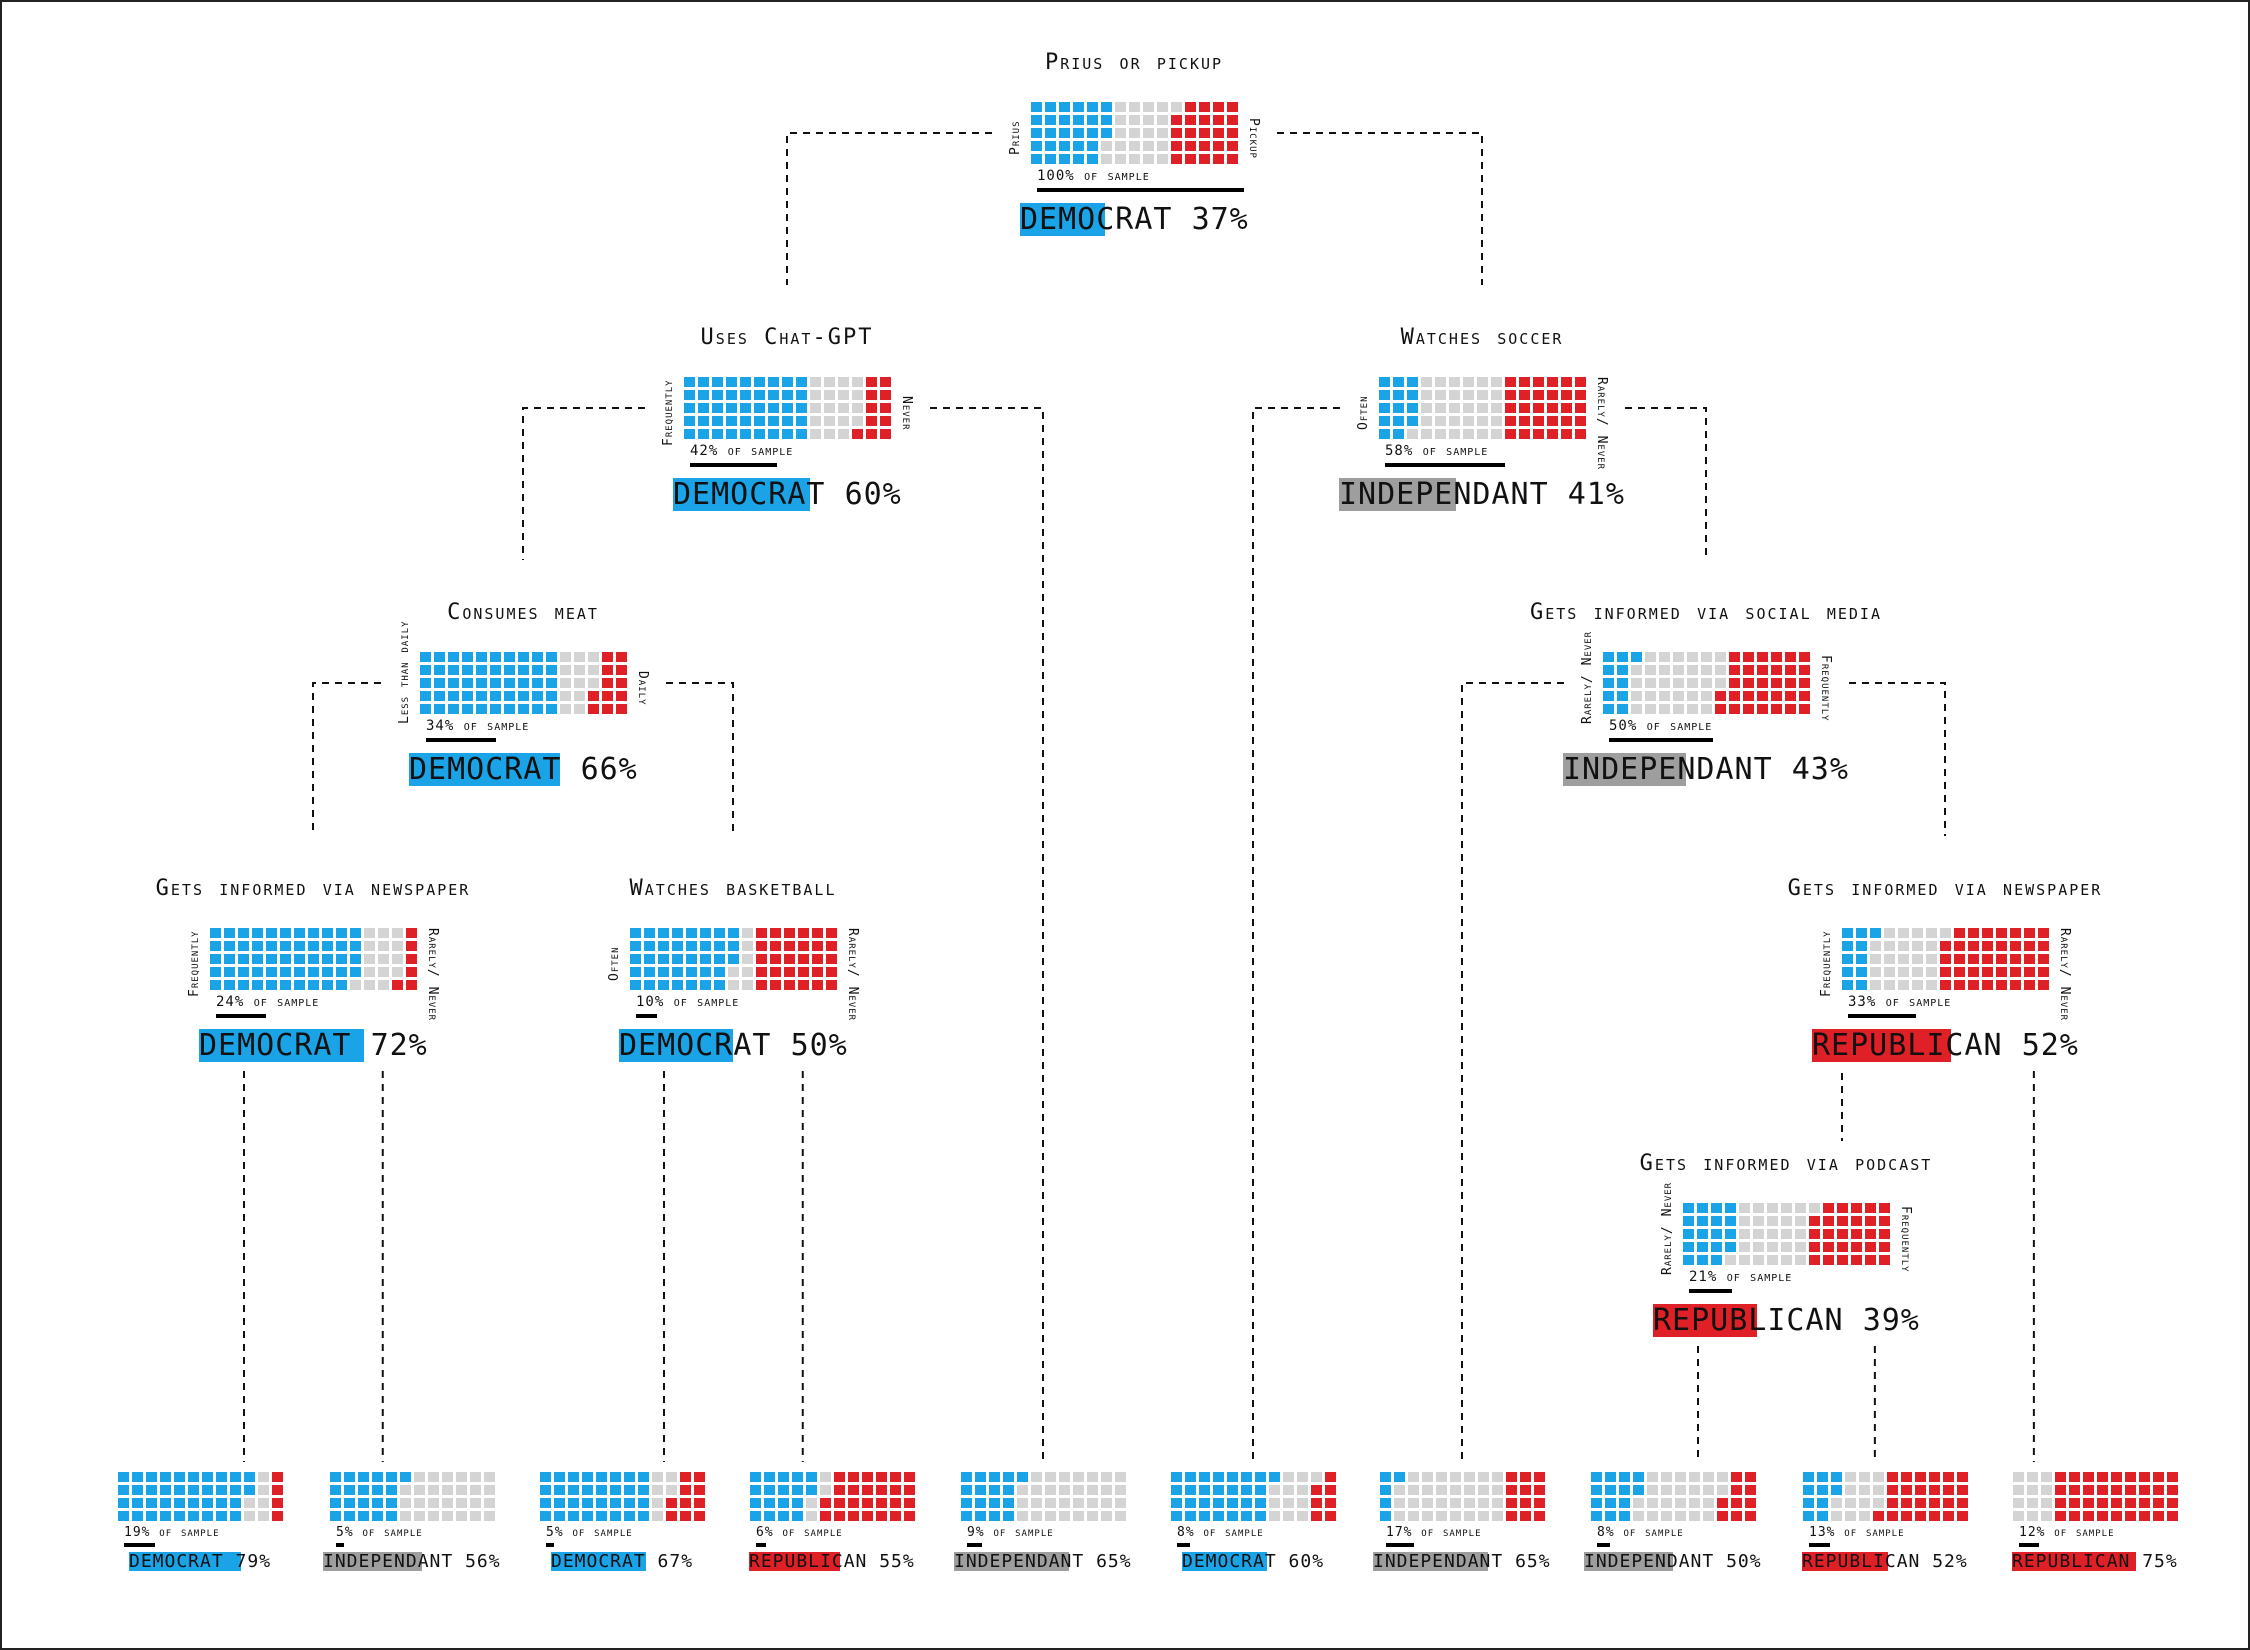 The height and width of the screenshot is (1650, 2250). What do you see at coordinates (1891, 1320) in the screenshot?
I see `party-pct: 39%` at bounding box center [1891, 1320].